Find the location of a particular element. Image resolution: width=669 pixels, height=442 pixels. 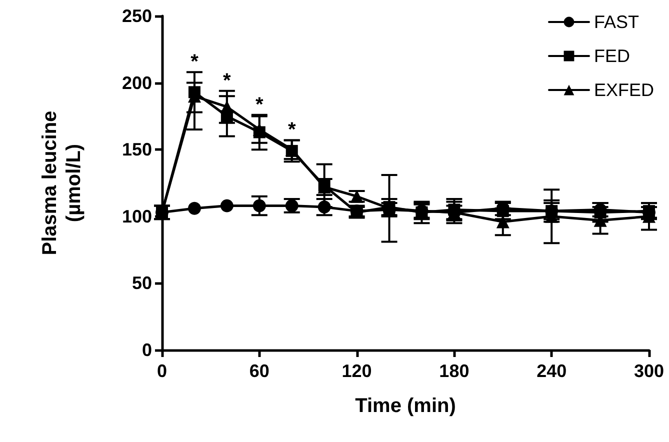

y-tick-label: 250 is located at coordinates (137, 16).